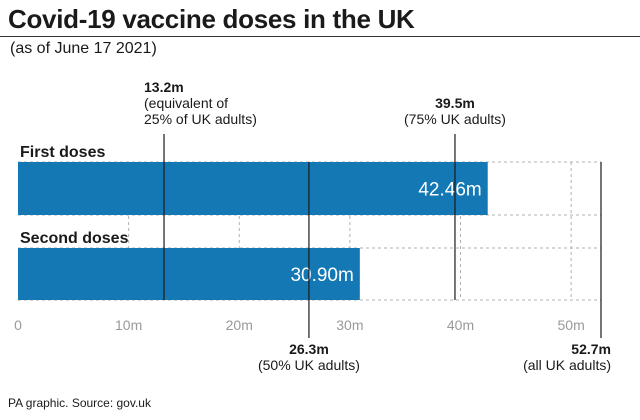 This screenshot has height=420, width=640. What do you see at coordinates (164, 87) in the screenshot?
I see `reference-value-label: 13.2m` at bounding box center [164, 87].